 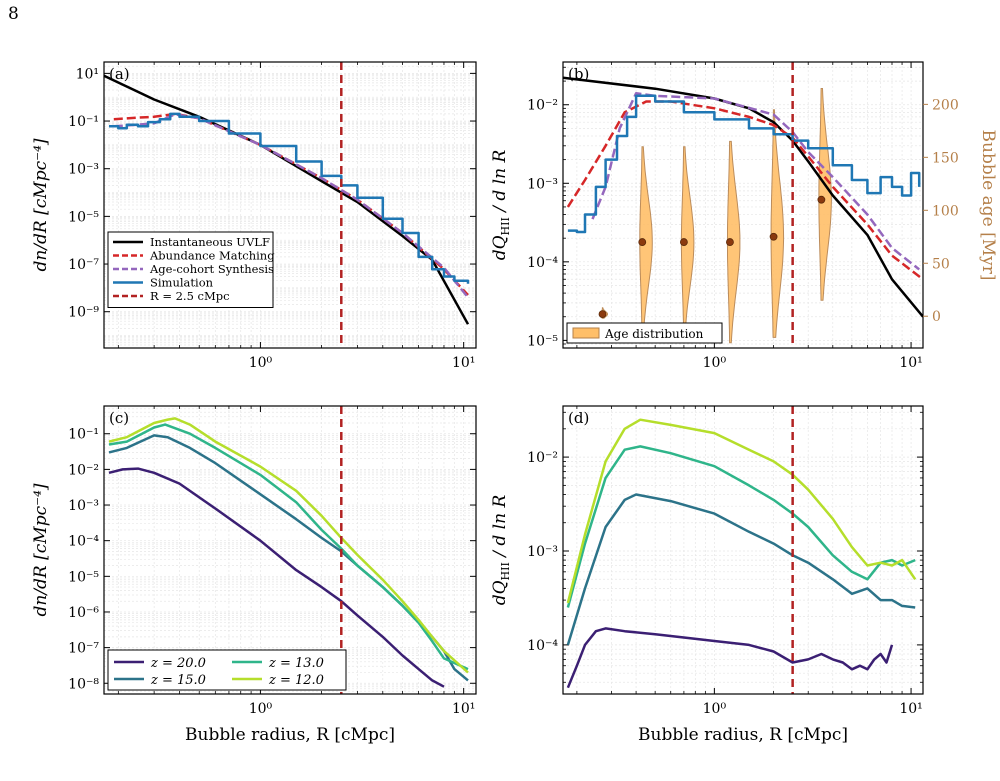 I want to click on legend: Age distribution, so click(x=644, y=333).